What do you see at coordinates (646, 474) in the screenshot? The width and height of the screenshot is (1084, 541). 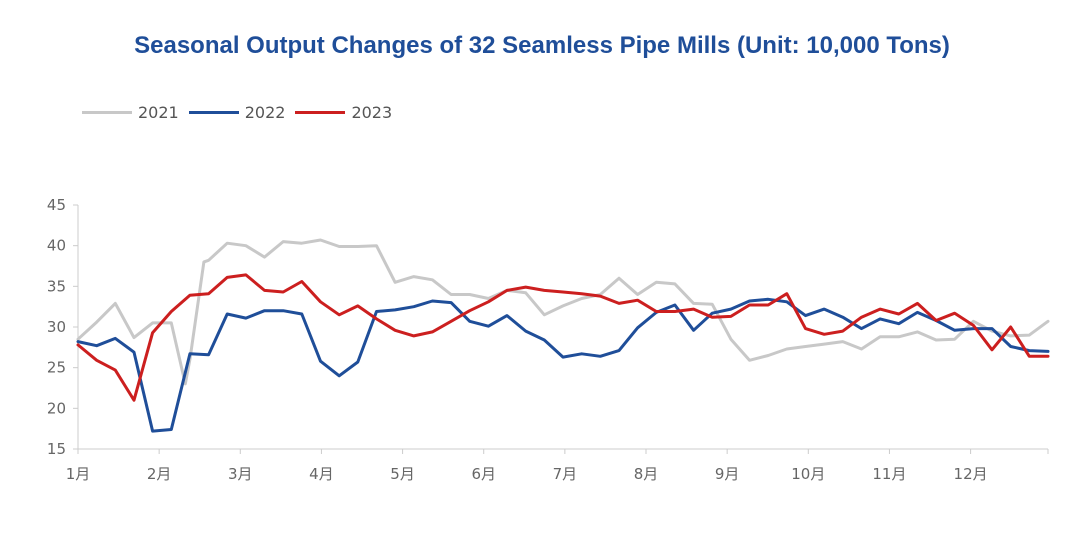 I see `x-tick-label: 8月` at bounding box center [646, 474].